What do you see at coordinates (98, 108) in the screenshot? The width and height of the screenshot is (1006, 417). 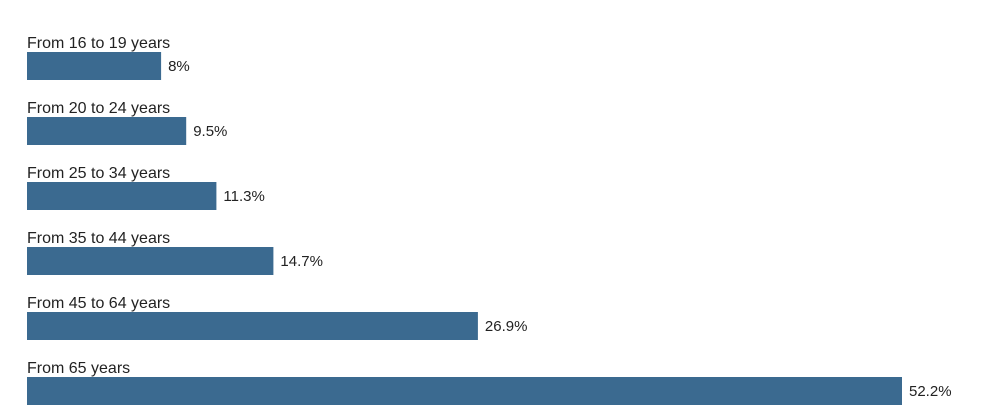 I see `category-label: From 20 to 24 years` at bounding box center [98, 108].